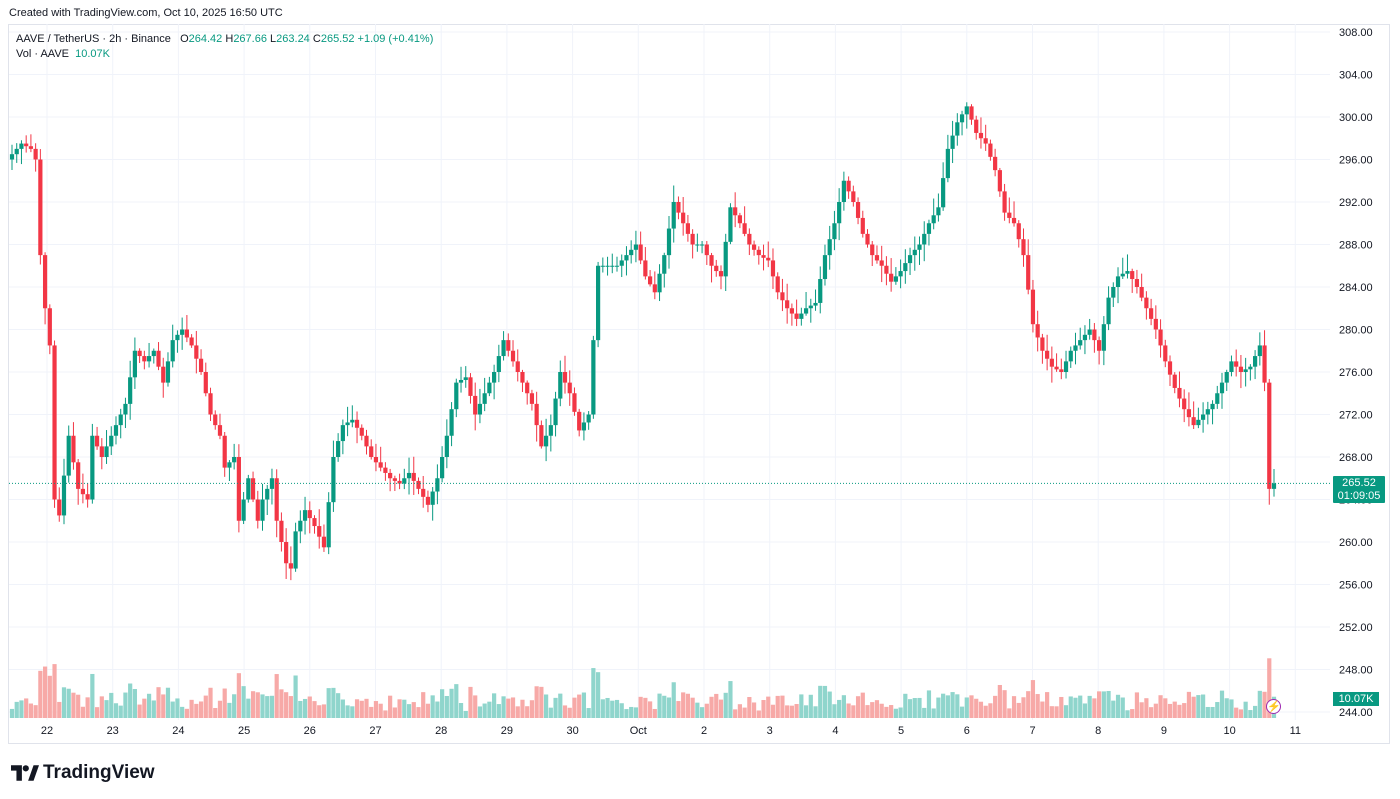 This screenshot has height=799, width=1400. What do you see at coordinates (273, 39) in the screenshot?
I see `low-label: L` at bounding box center [273, 39].